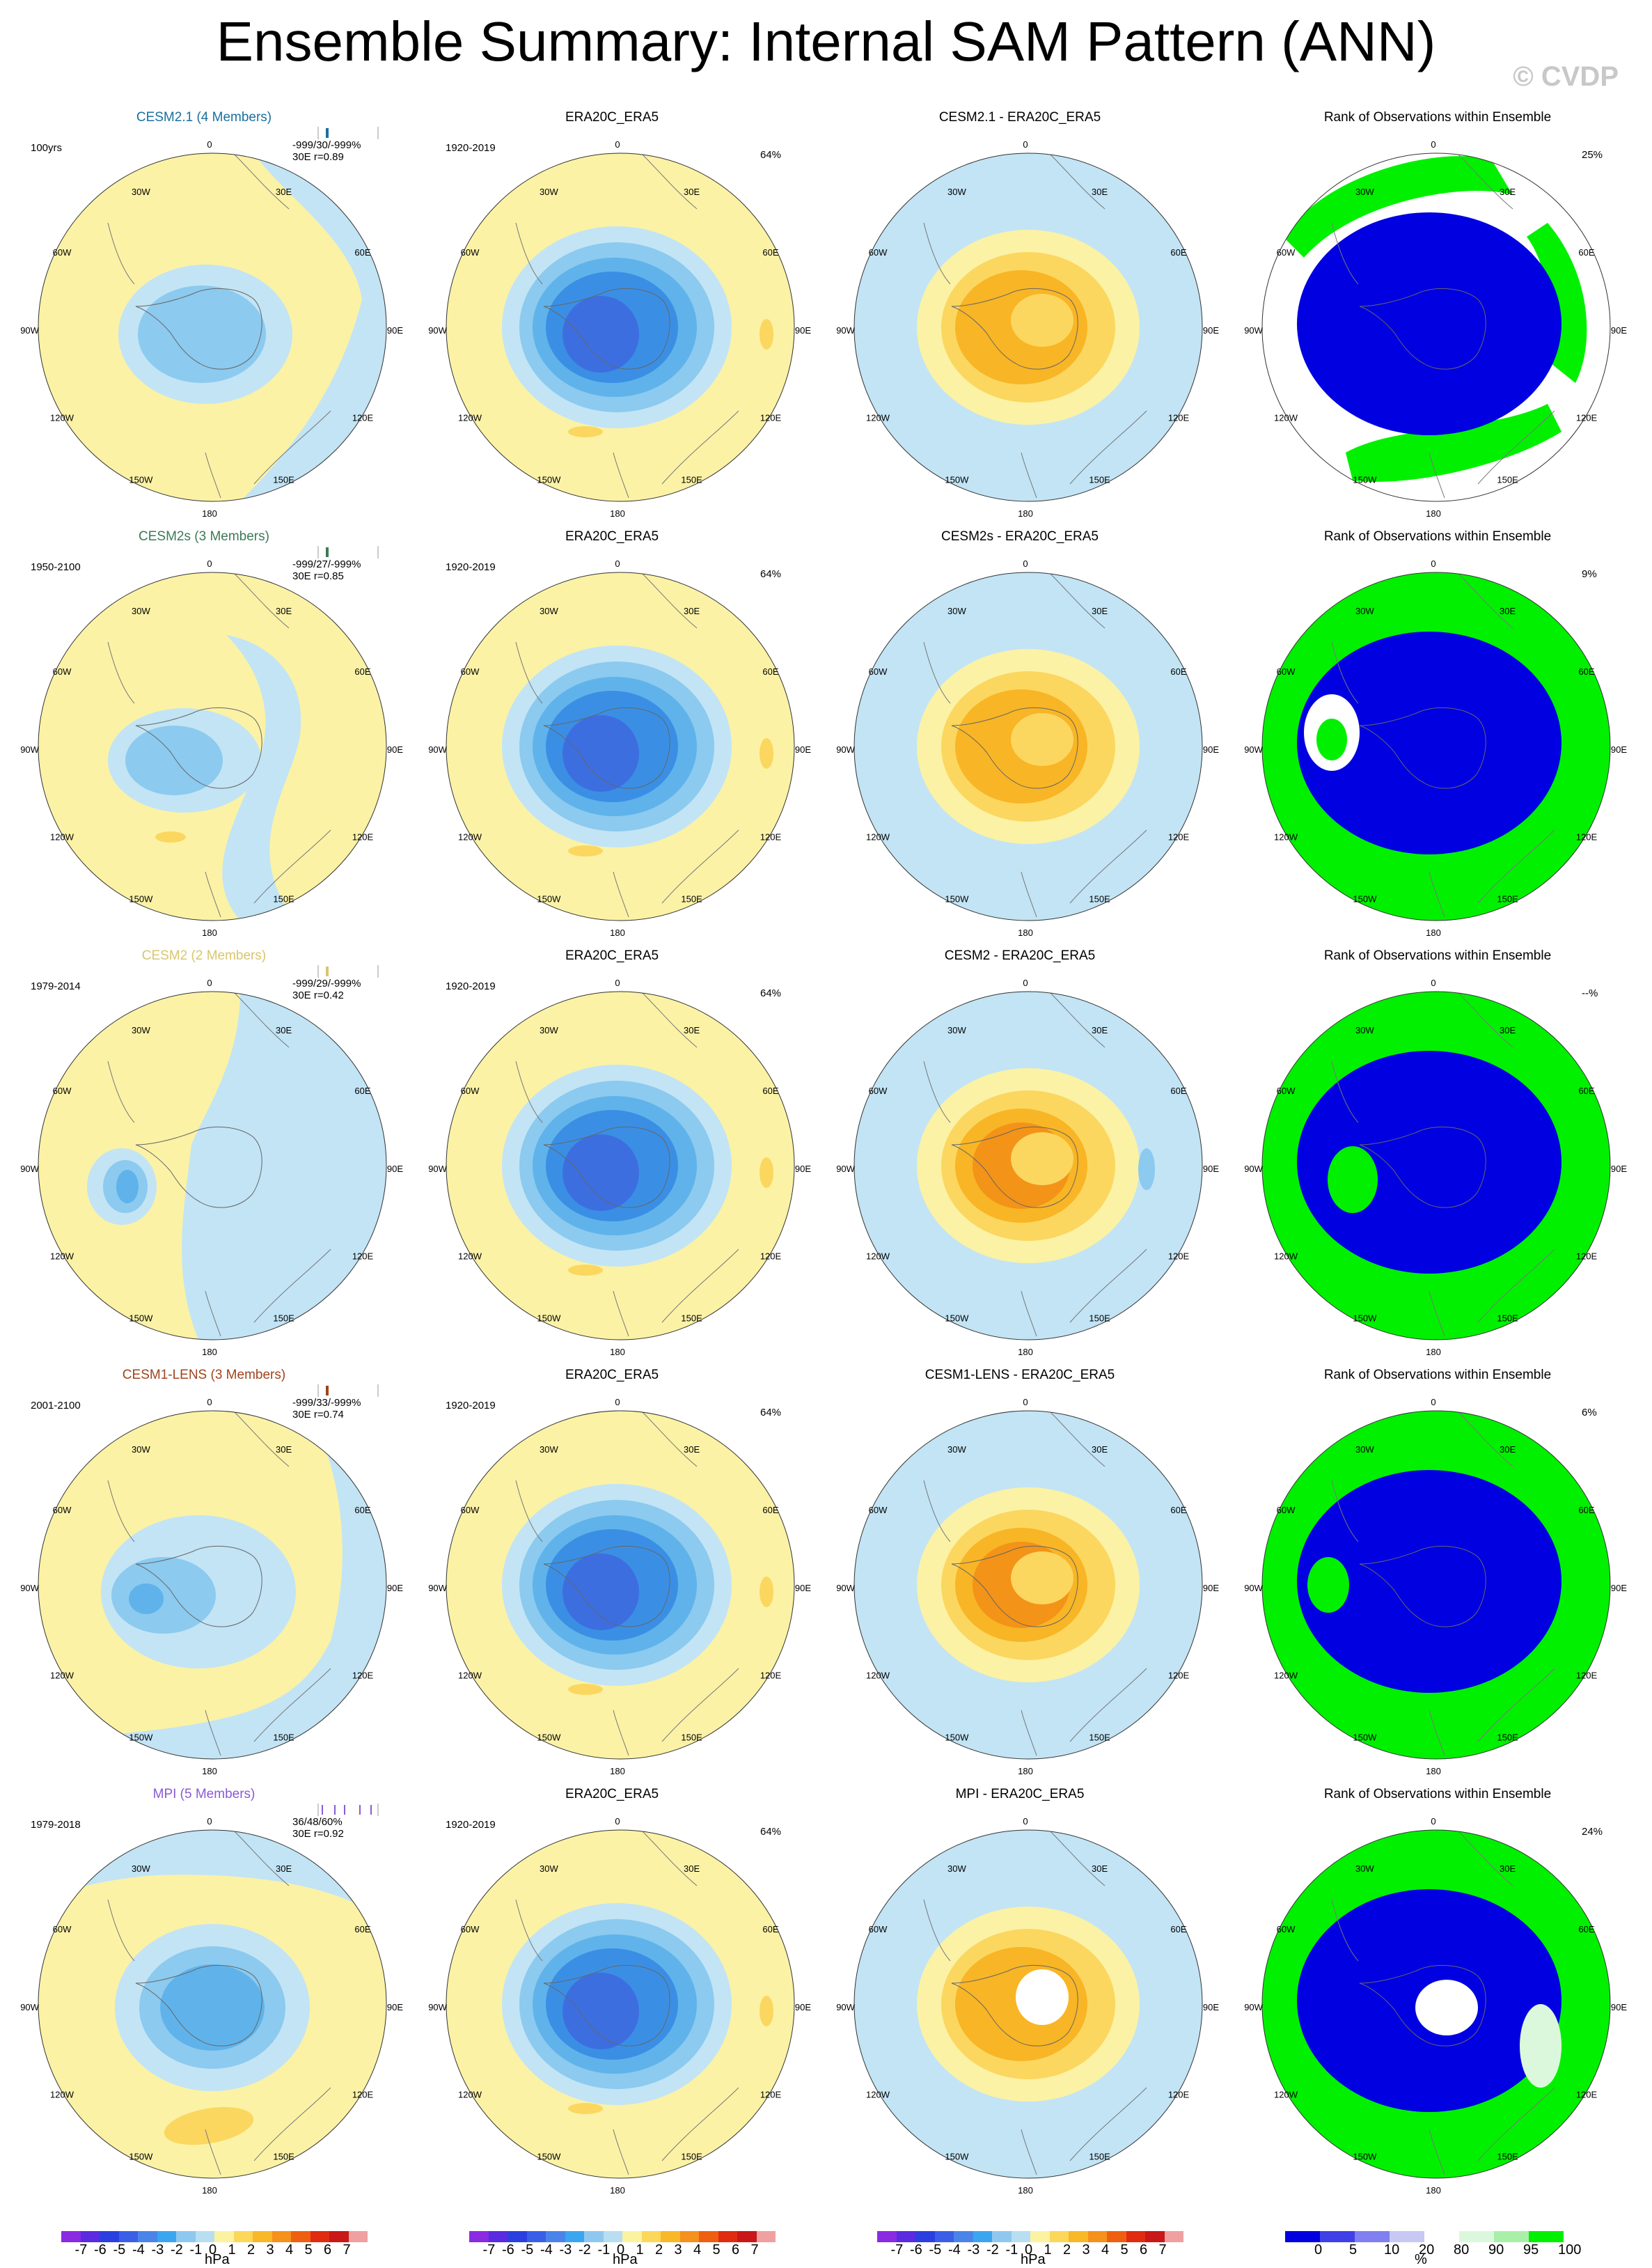 This screenshot has height=2268, width=1652. I want to click on pattern-percent-label: 64%, so click(771, 1412).